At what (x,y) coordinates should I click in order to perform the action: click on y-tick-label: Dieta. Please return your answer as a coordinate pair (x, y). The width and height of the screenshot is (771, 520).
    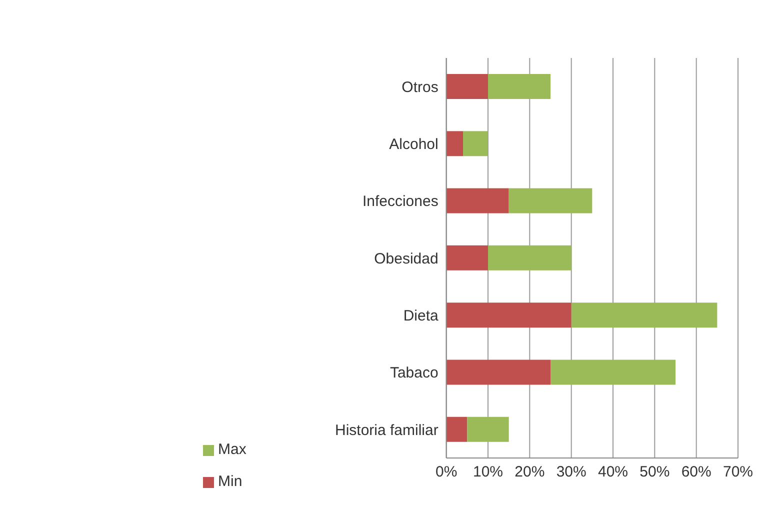
    Looking at the image, I should click on (421, 315).